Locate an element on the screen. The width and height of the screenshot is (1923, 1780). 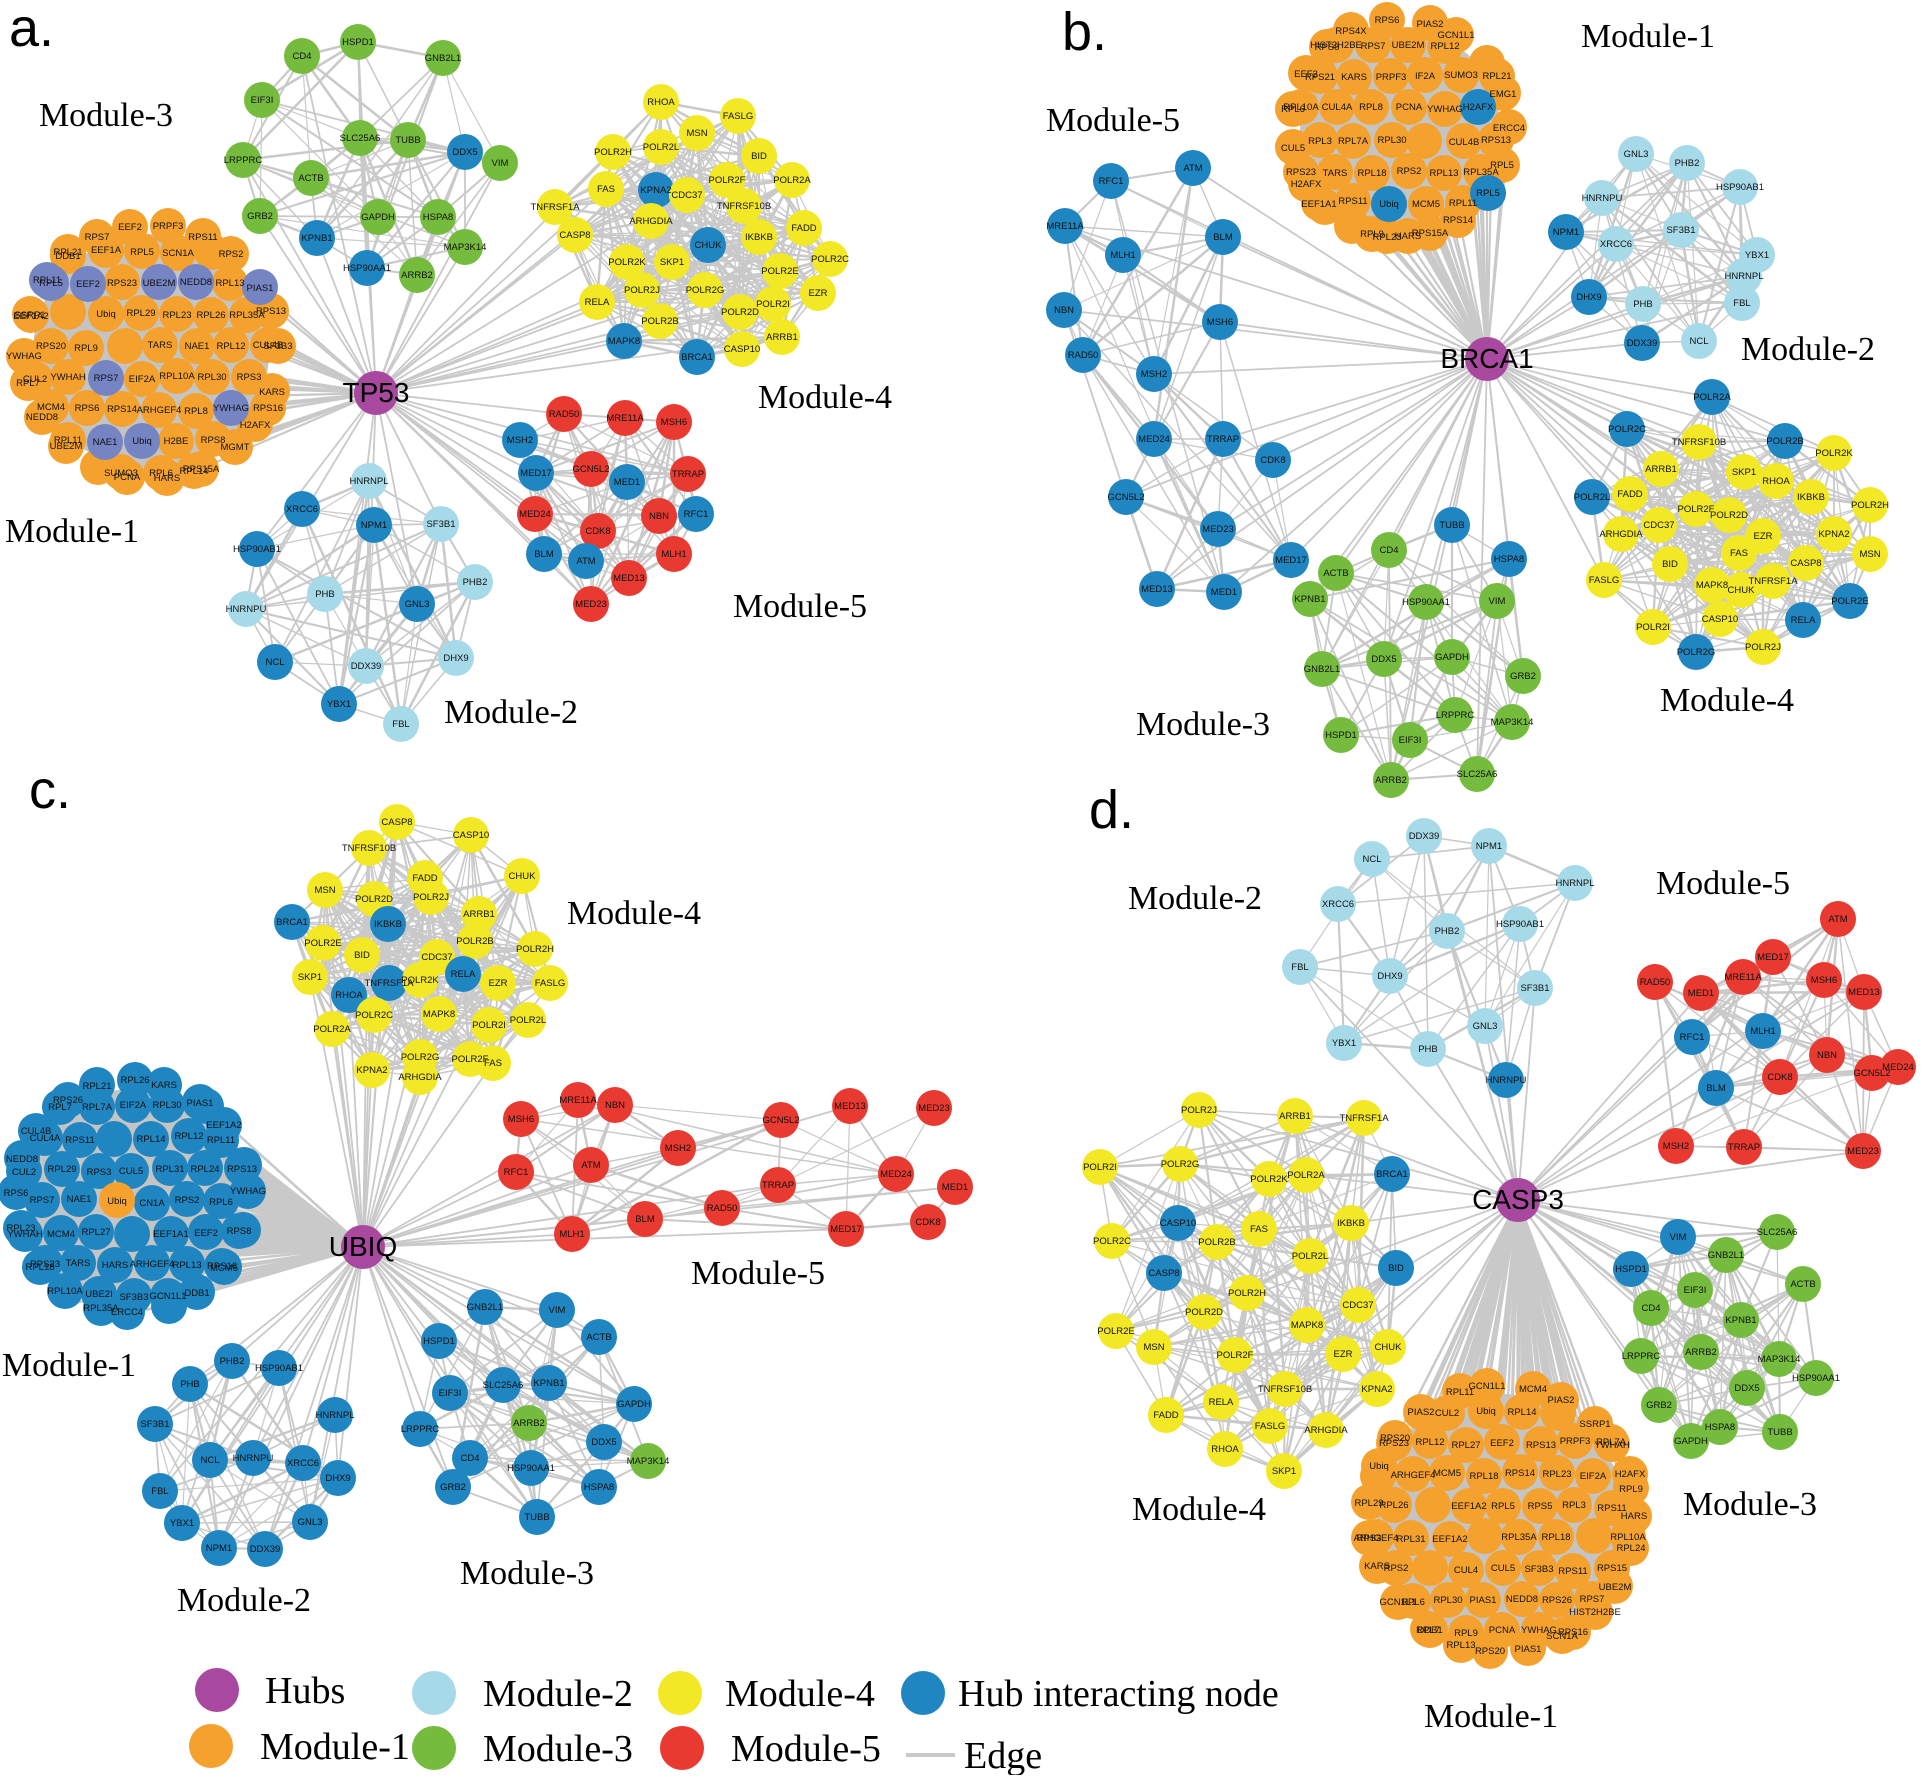
svg-text: ARRB1 is located at coordinates (1295, 1116).